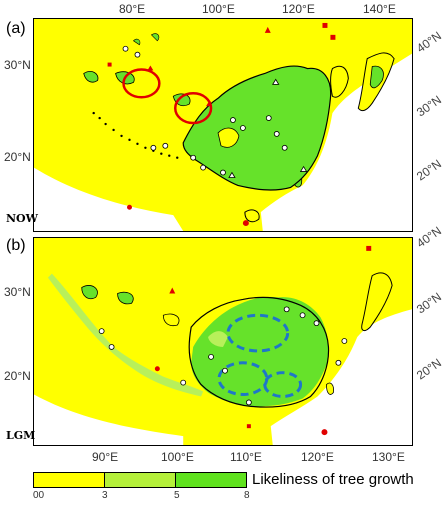  I want to click on legend-tick: 5, so click(177, 495).